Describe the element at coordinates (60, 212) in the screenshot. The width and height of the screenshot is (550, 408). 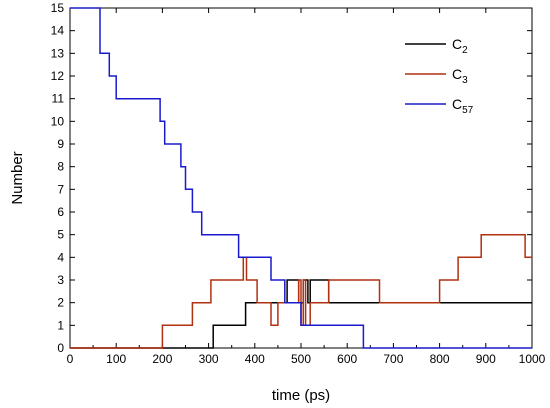
I see `y-tick-label: 6` at that location.